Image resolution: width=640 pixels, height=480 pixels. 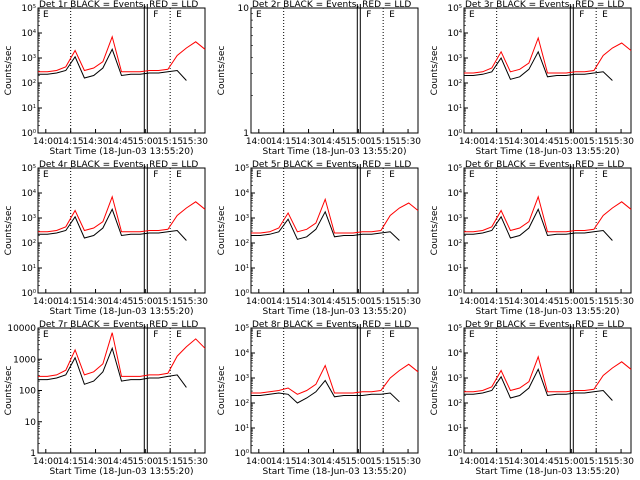 I want to click on y-tick-label: 1000, so click(x=24, y=360).